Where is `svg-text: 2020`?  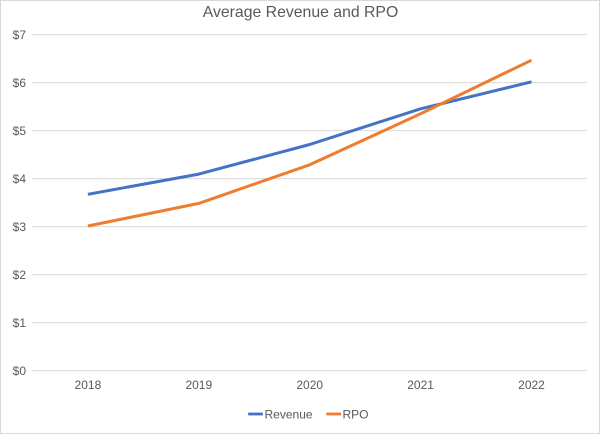
svg-text: 2020 is located at coordinates (309, 385).